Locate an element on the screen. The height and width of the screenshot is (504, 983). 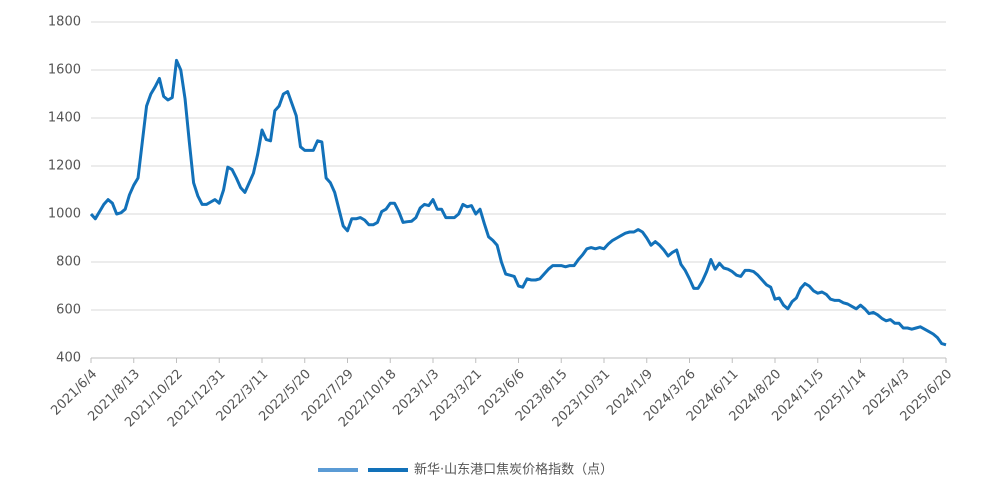
y-tick-label: 1000 is located at coordinates (64, 214).